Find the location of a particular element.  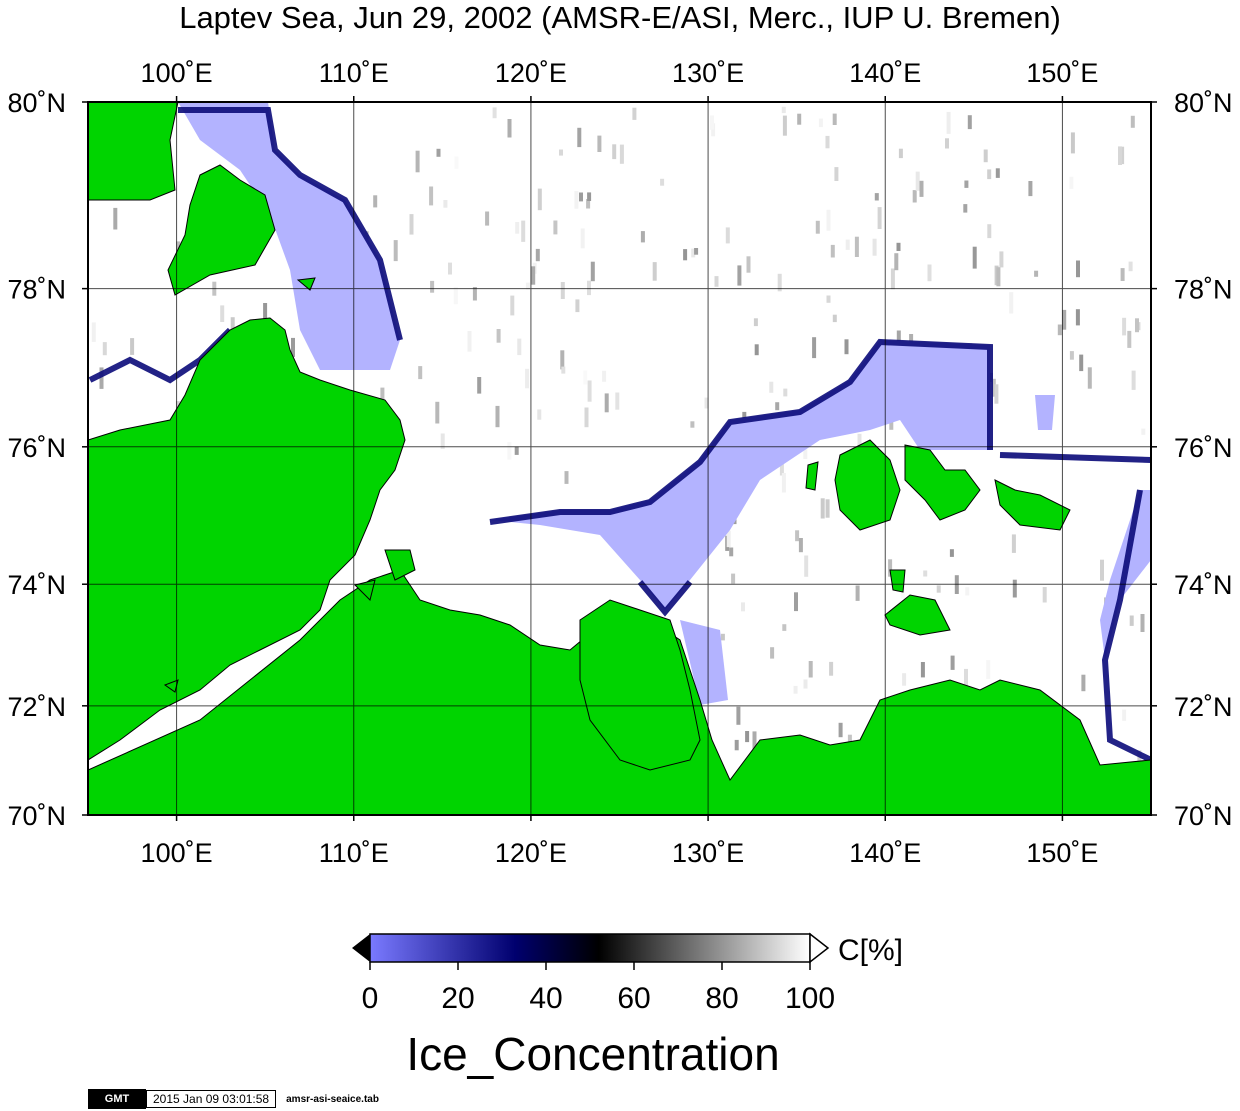

lat-label-right: 74˚N is located at coordinates (1203, 585).